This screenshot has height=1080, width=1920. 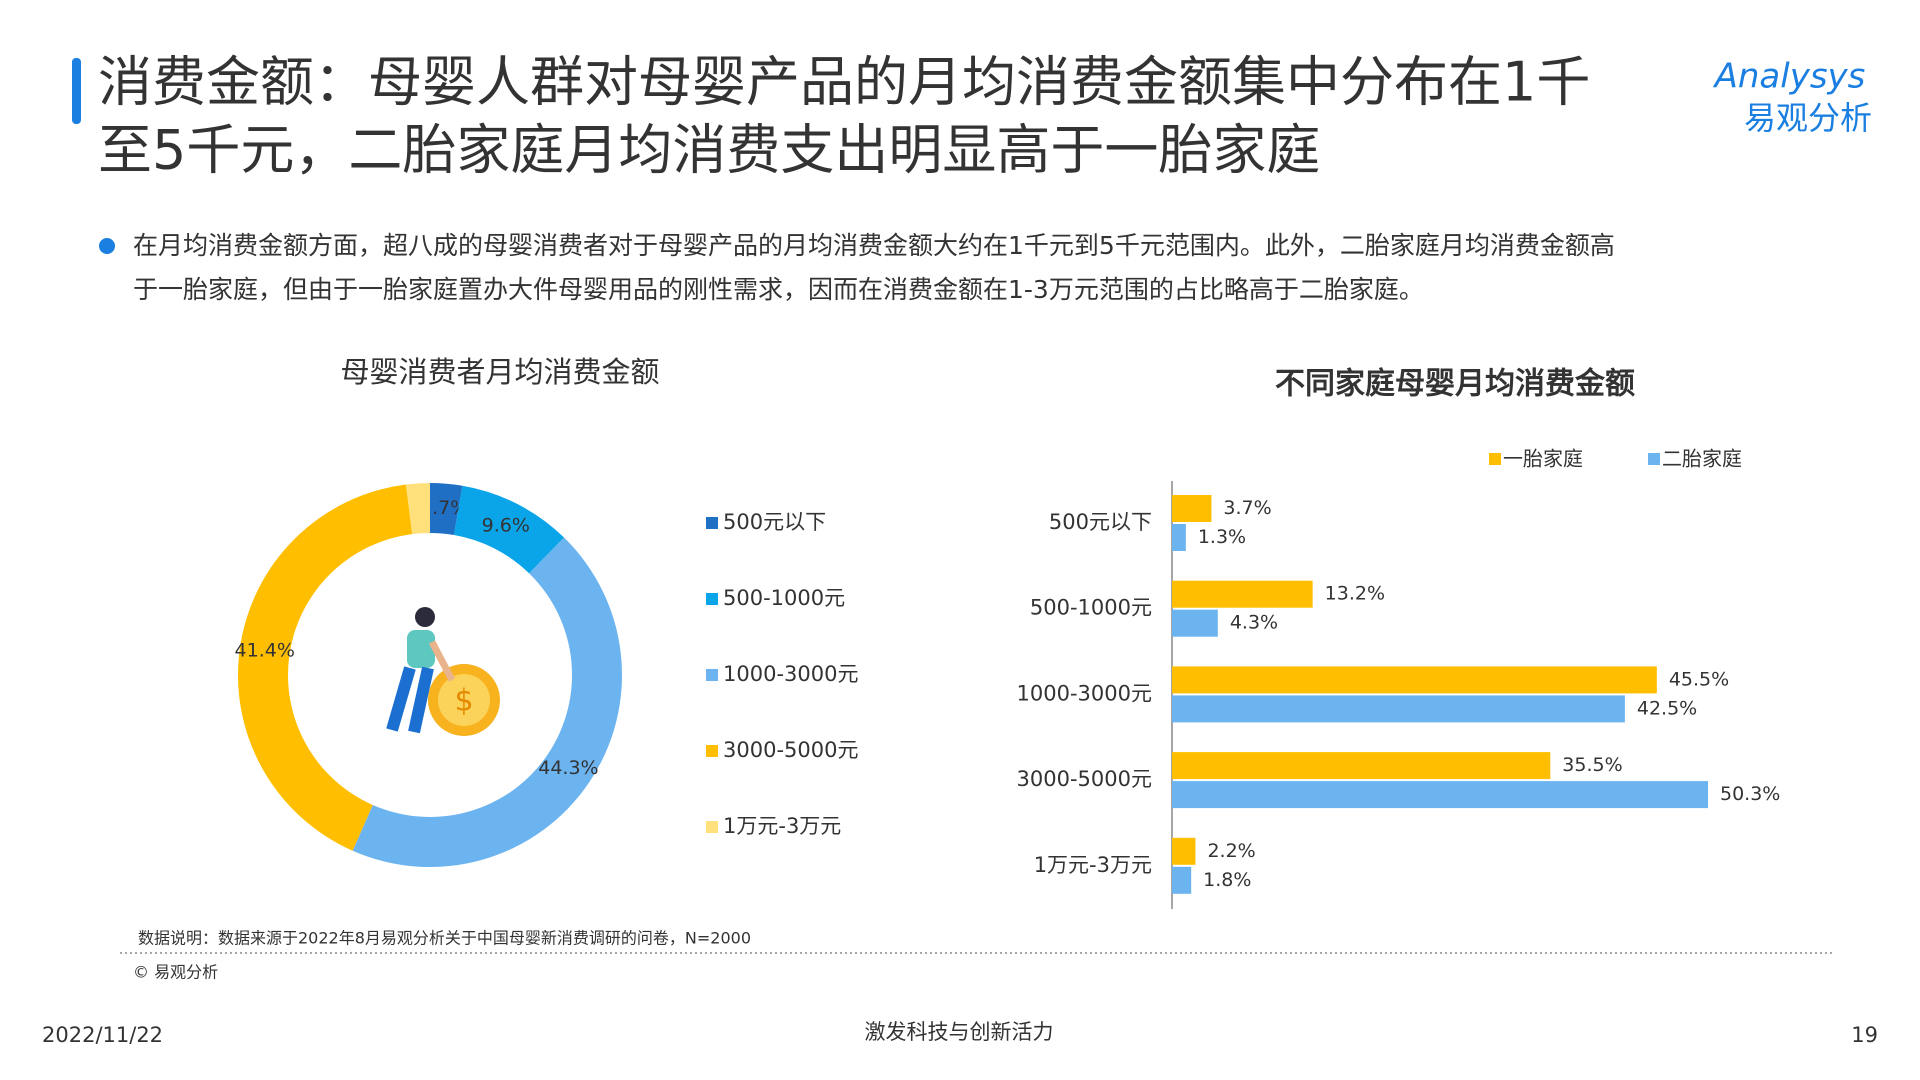 What do you see at coordinates (1227, 880) in the screenshot?
I see `data-label: 1.8%` at bounding box center [1227, 880].